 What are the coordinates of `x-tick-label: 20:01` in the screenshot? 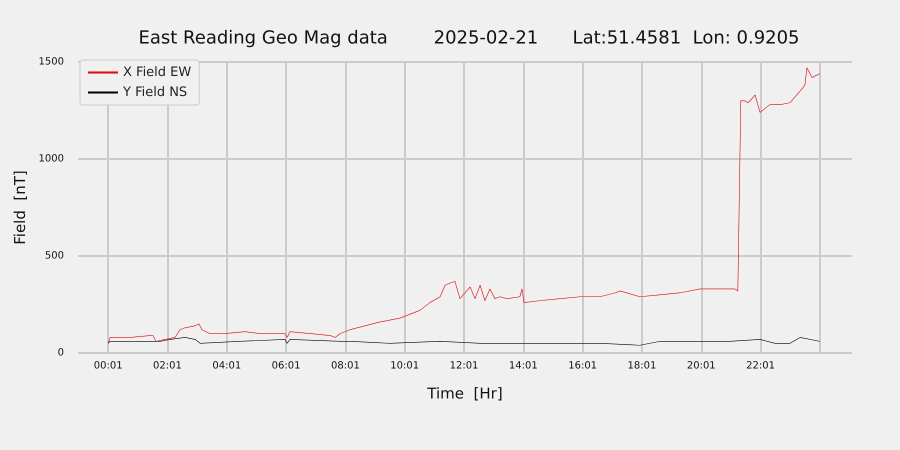 It's located at (701, 366).